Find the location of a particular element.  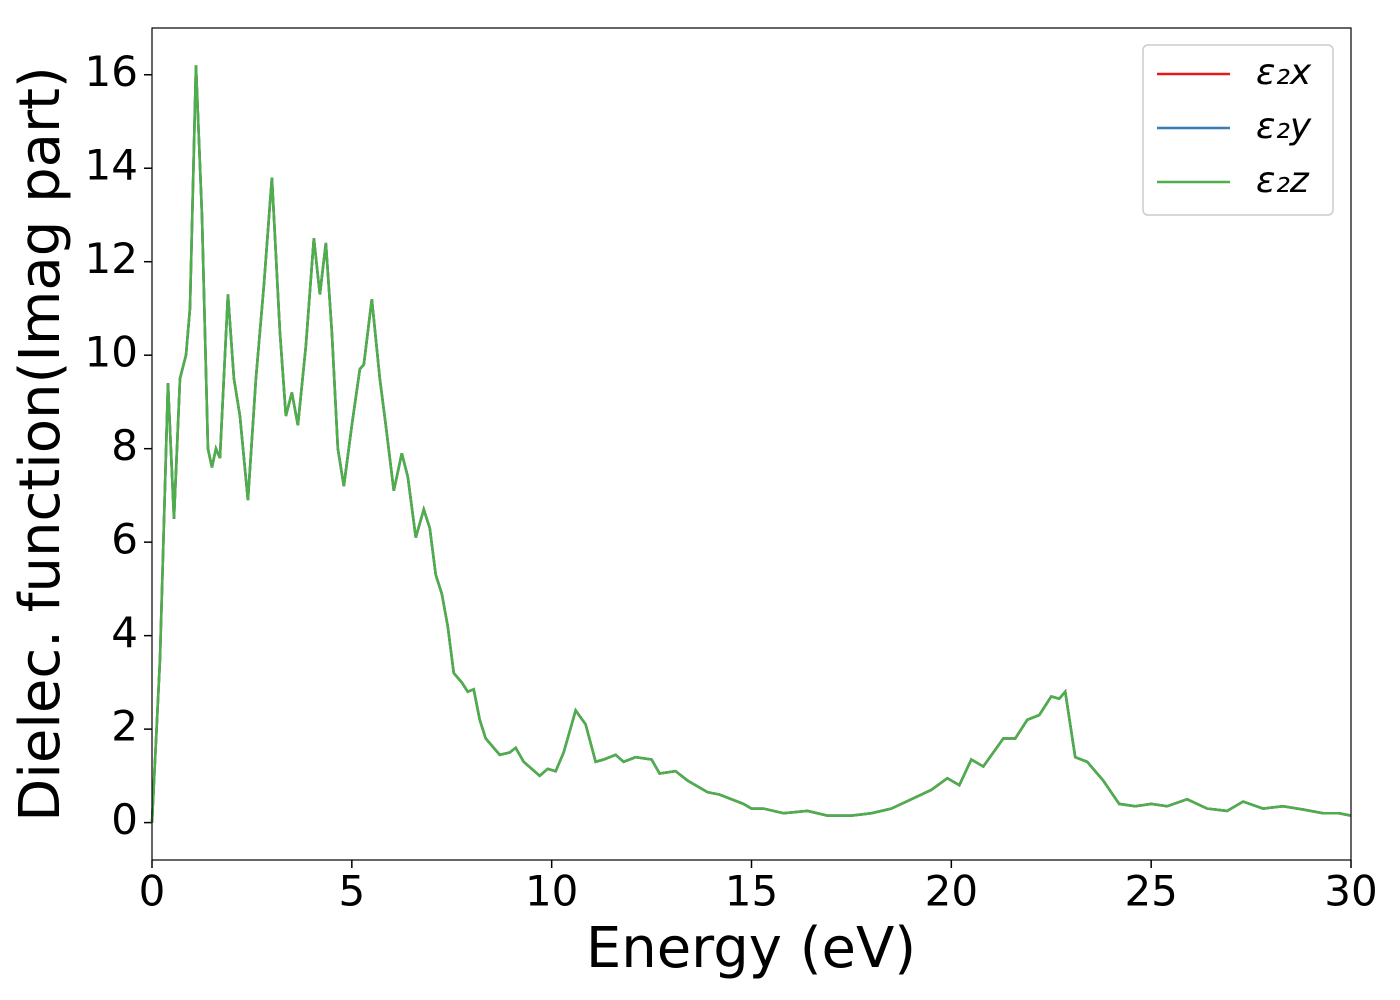

y-tick-label: 0 is located at coordinates (124, 819).